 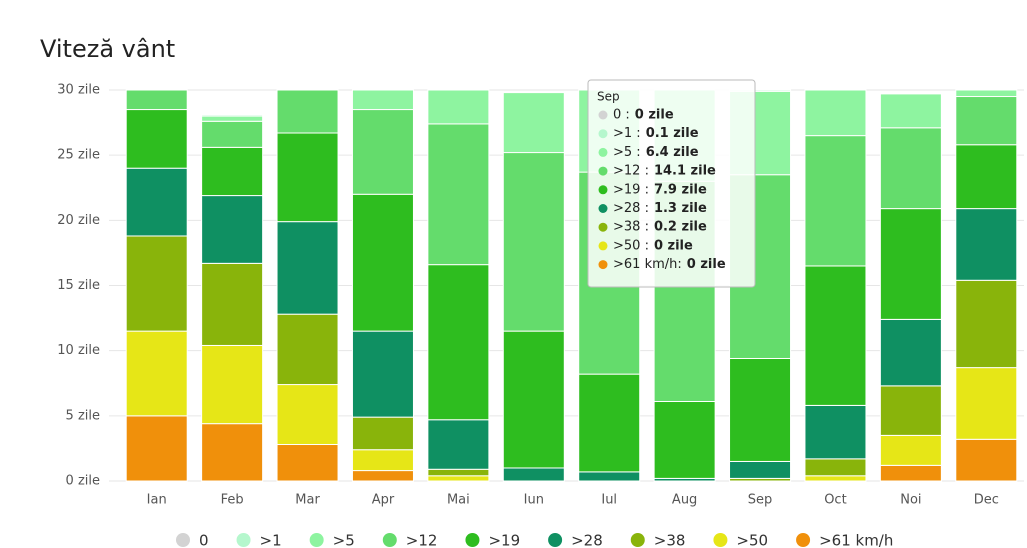 What do you see at coordinates (504, 540) in the screenshot?
I see `legend-label: >19` at bounding box center [504, 540].